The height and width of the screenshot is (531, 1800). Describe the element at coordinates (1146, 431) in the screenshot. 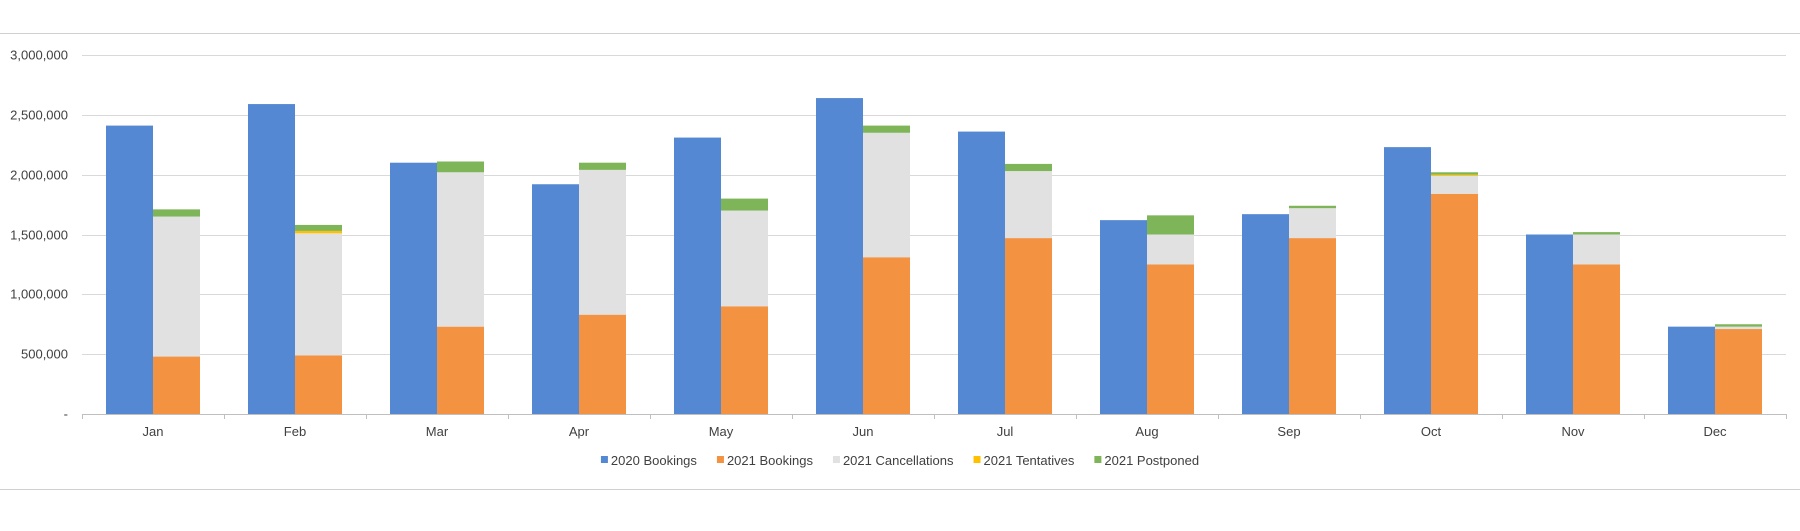

I see `x-tick-label: Aug` at that location.